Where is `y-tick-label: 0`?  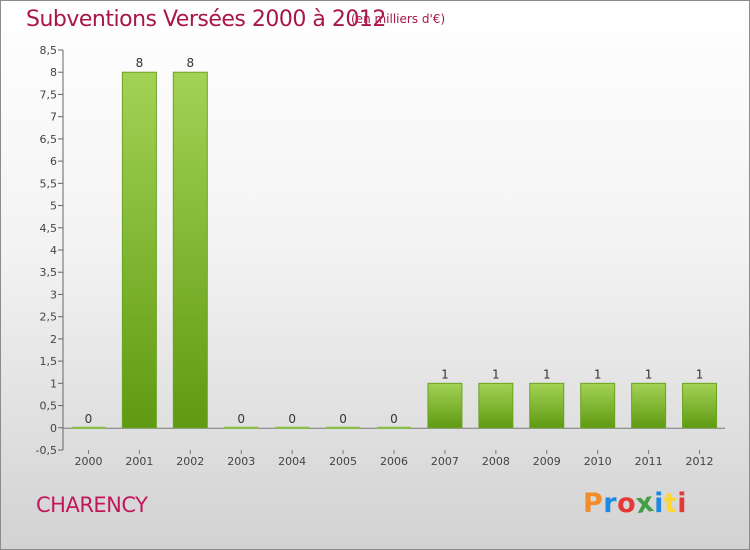
y-tick-label: 0 is located at coordinates (53, 428).